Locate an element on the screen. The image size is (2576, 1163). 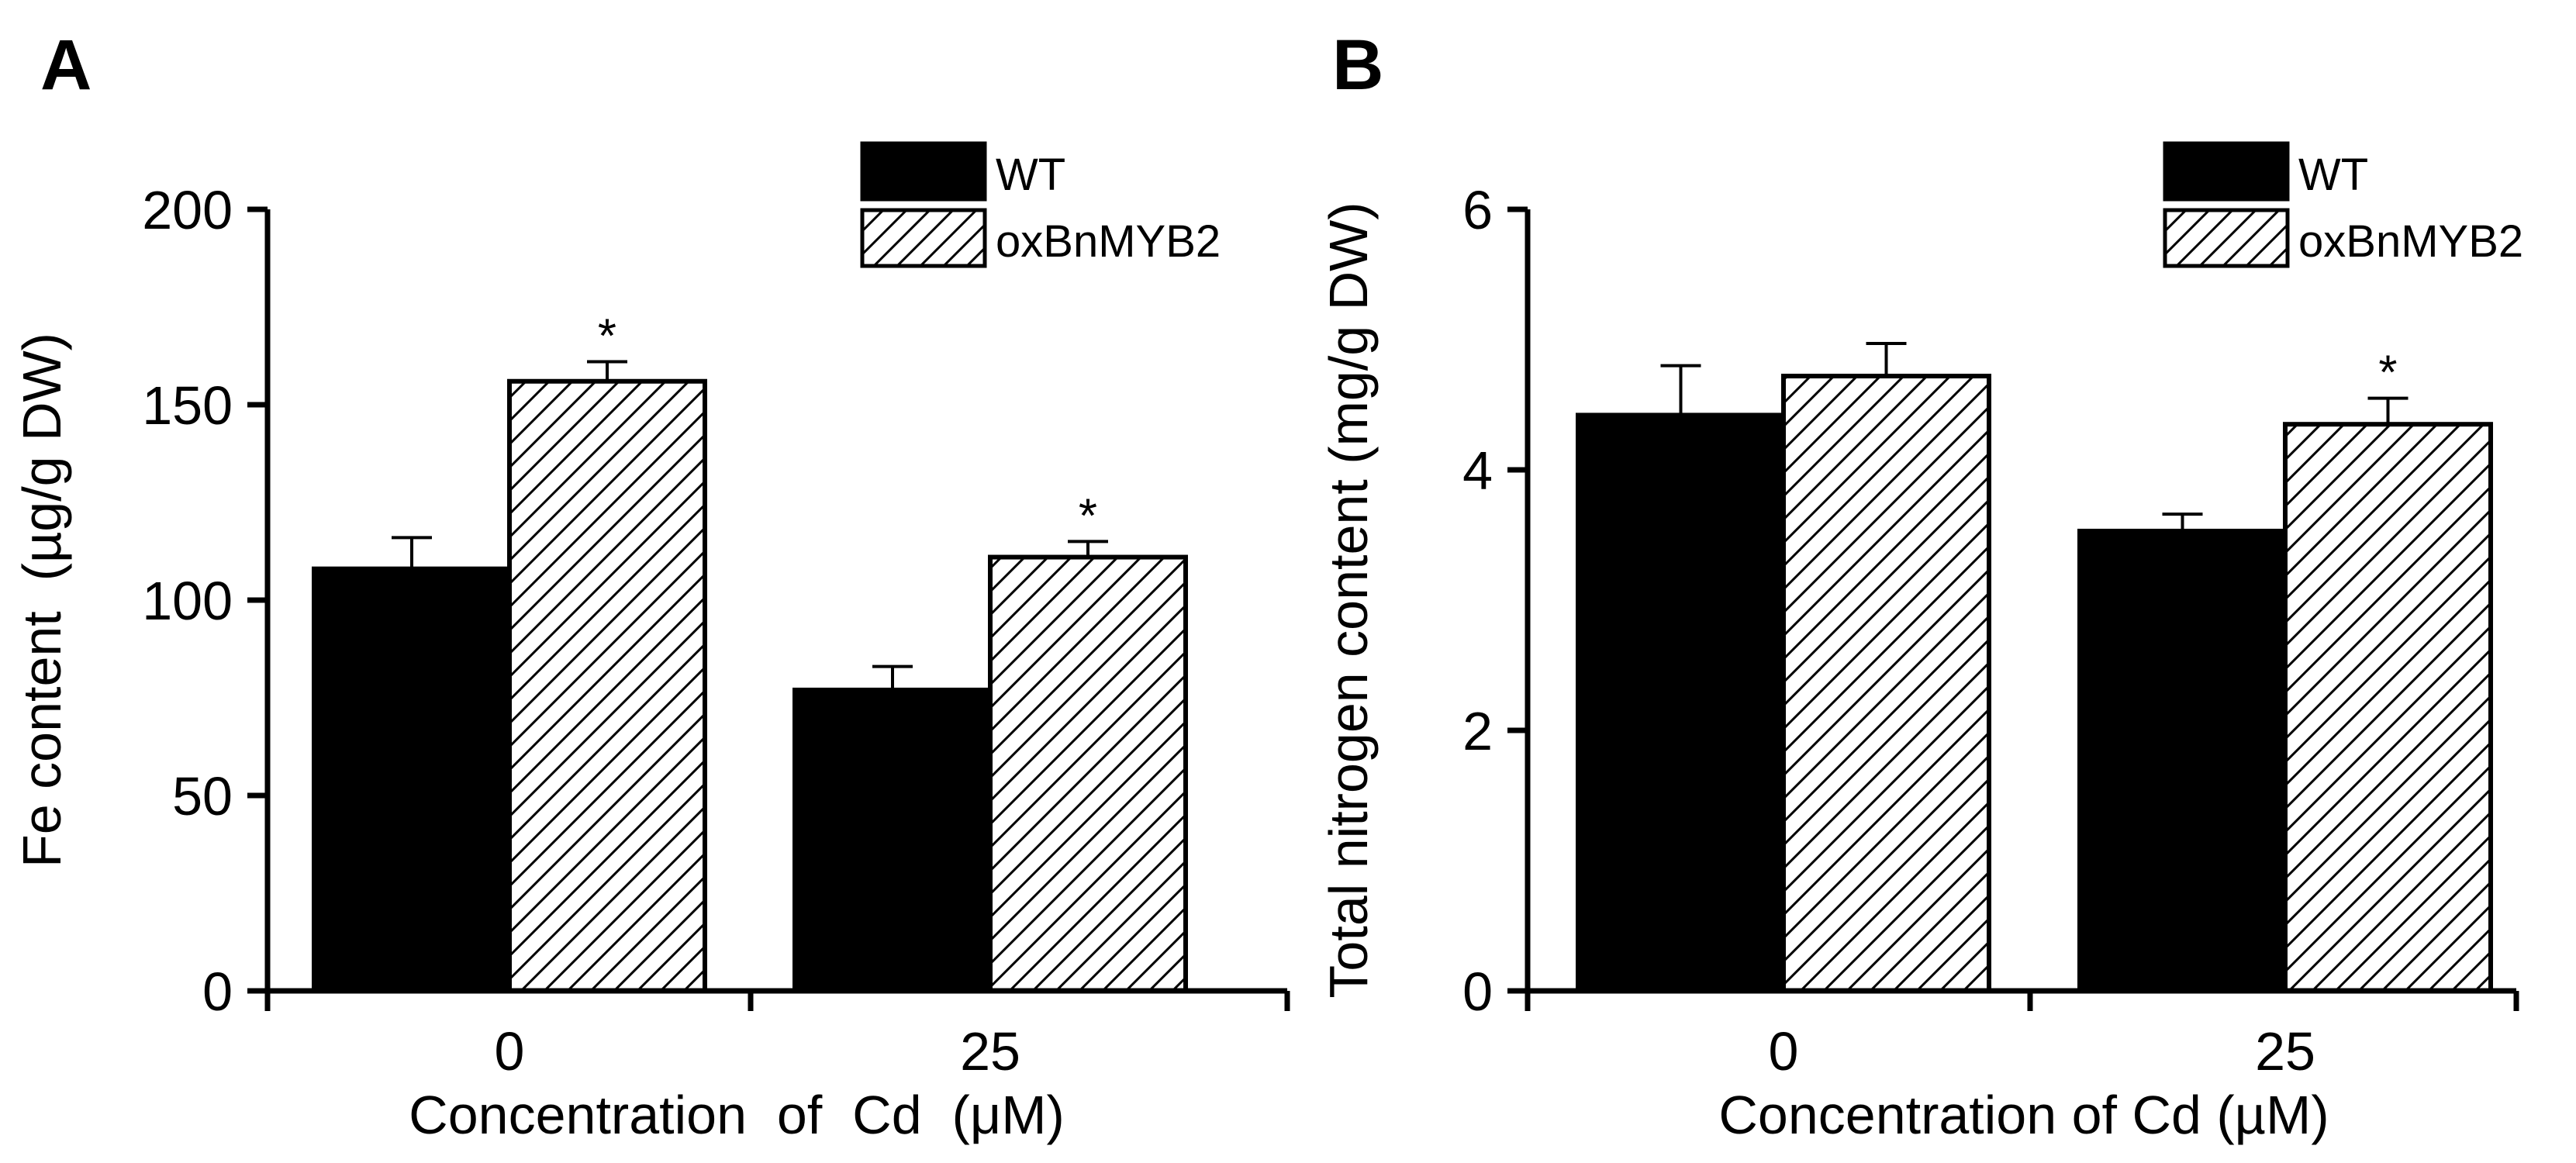
y-tick-label: 200 is located at coordinates (187, 210).